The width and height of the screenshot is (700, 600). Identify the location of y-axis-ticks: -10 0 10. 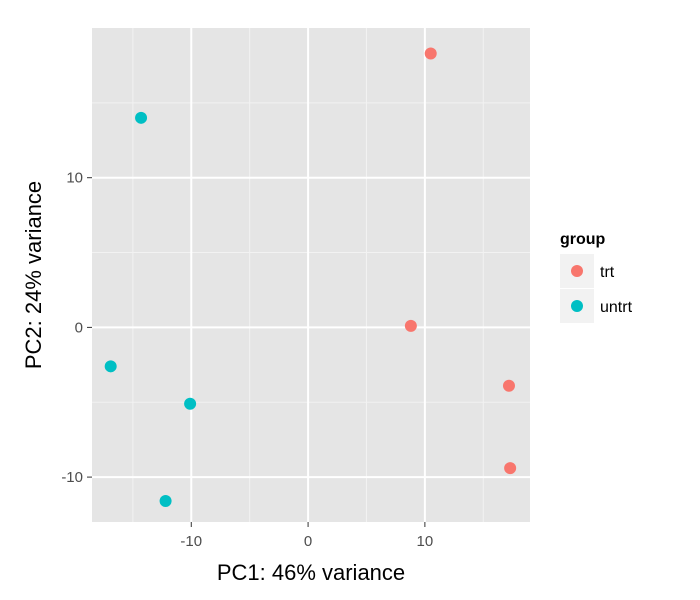
(76, 328).